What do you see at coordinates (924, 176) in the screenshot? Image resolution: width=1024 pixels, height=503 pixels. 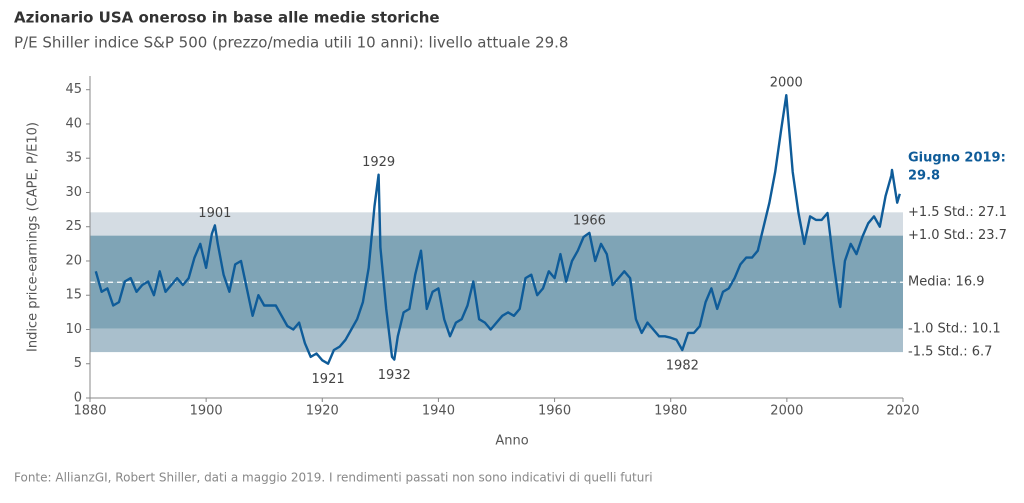 I see `current-value: 29.8` at bounding box center [924, 176].